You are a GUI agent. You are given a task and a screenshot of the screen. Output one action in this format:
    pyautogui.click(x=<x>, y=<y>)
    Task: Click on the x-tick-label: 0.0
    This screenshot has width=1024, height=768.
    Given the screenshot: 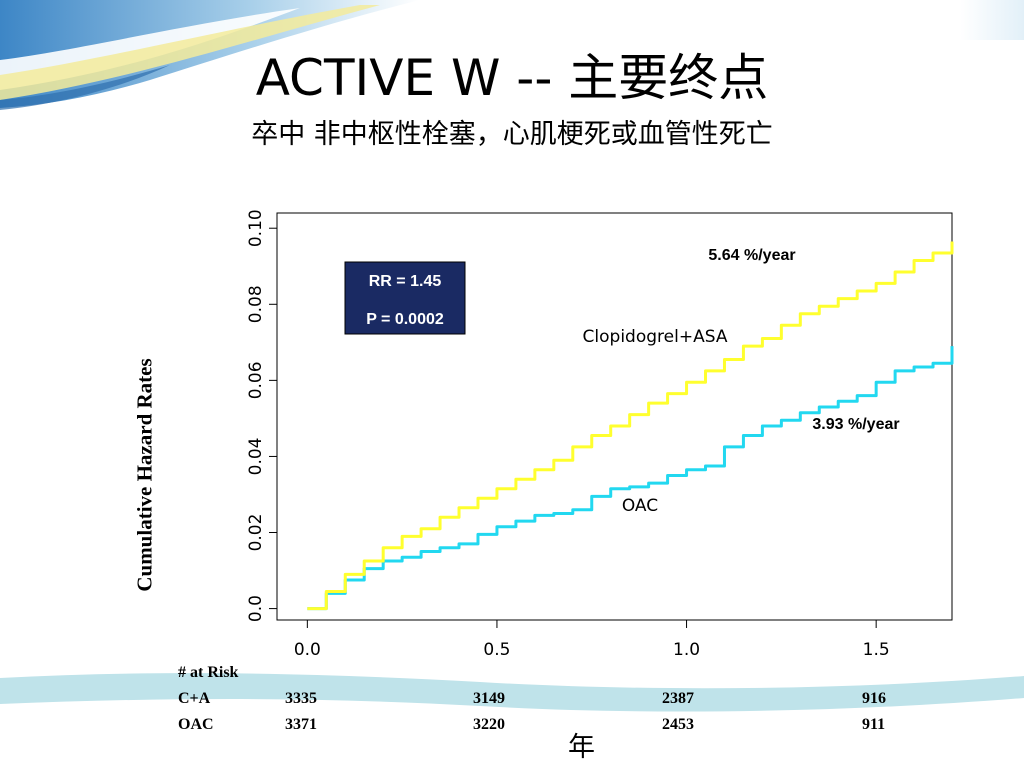 What is the action you would take?
    pyautogui.click(x=307, y=650)
    